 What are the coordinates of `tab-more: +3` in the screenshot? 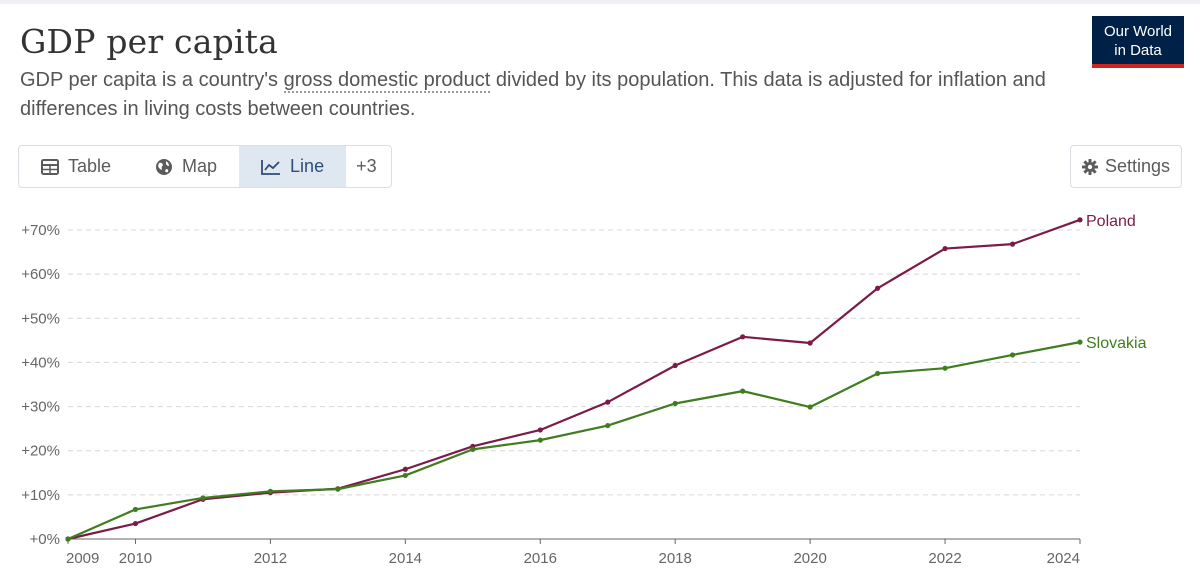 It's located at (368, 166).